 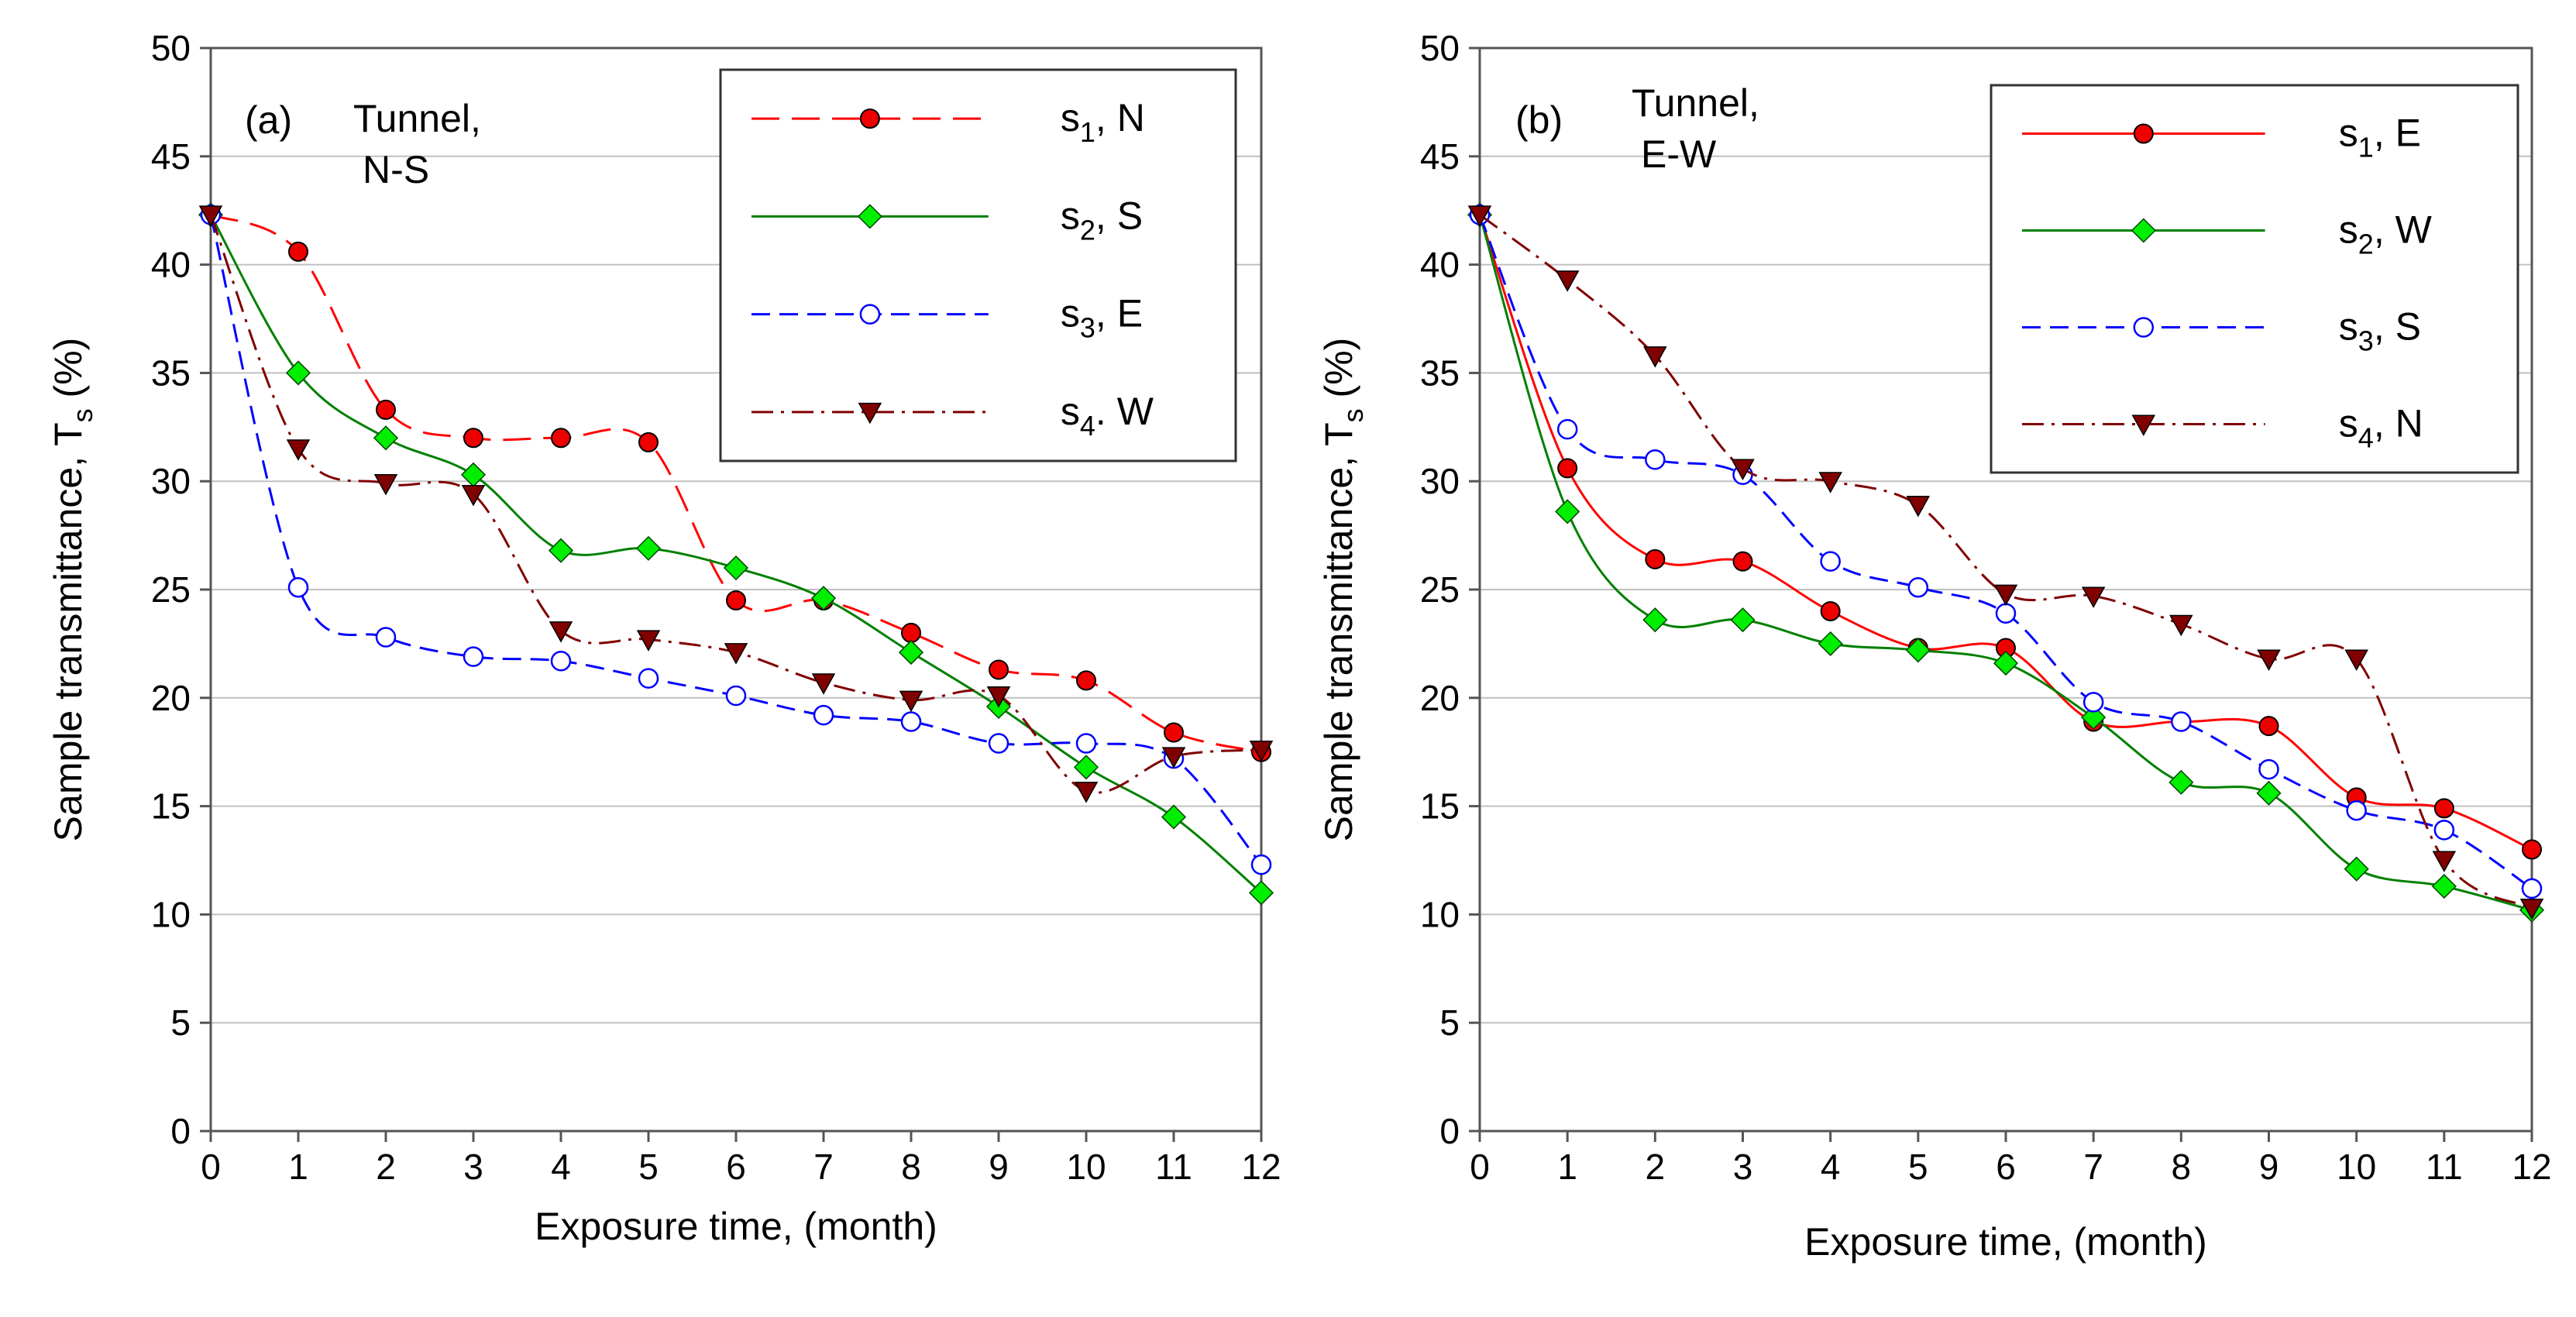 I want to click on legend-label-3: s4, N, so click(x=2381, y=428).